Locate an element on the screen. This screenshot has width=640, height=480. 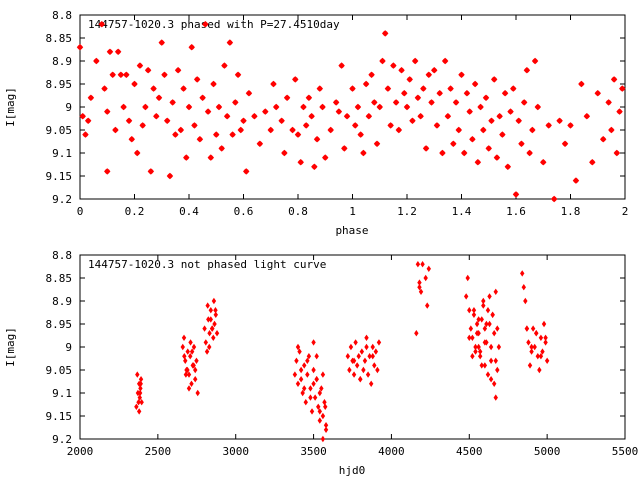
x-tick-label: 2000 is located at coordinates (80, 451).